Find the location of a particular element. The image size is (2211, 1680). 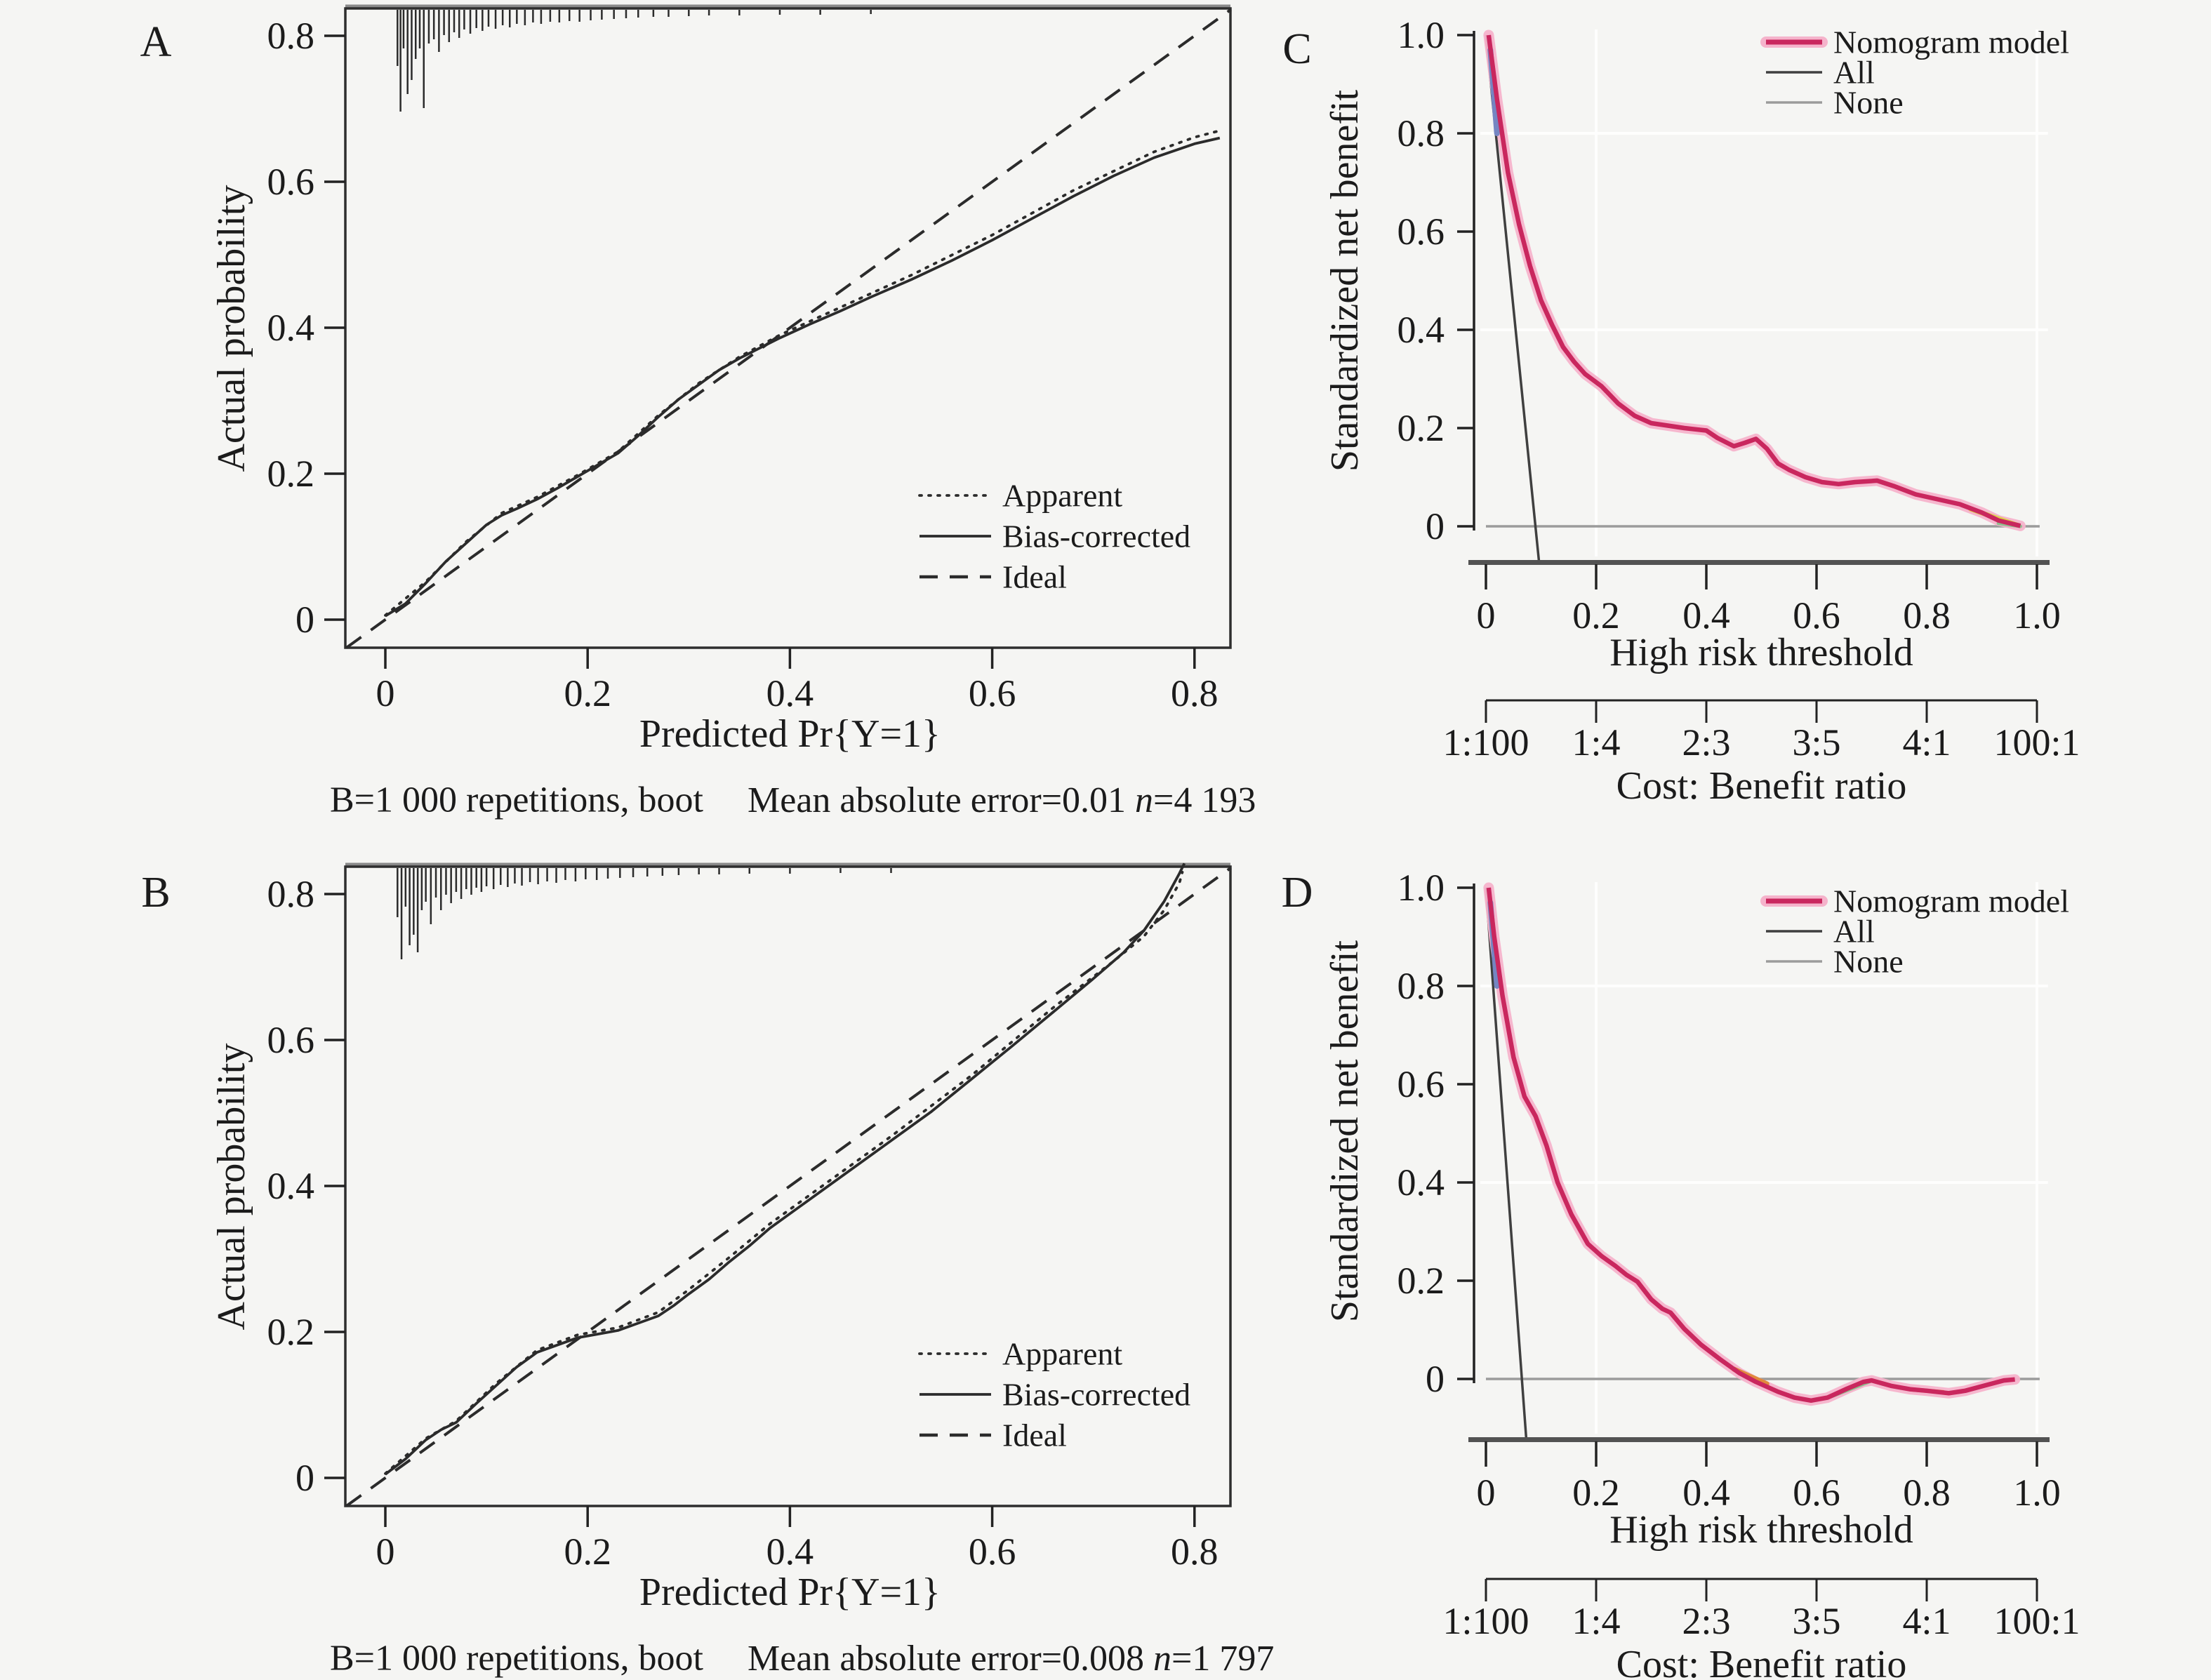

caption-n-value: =1 797 is located at coordinates (1222, 1659).